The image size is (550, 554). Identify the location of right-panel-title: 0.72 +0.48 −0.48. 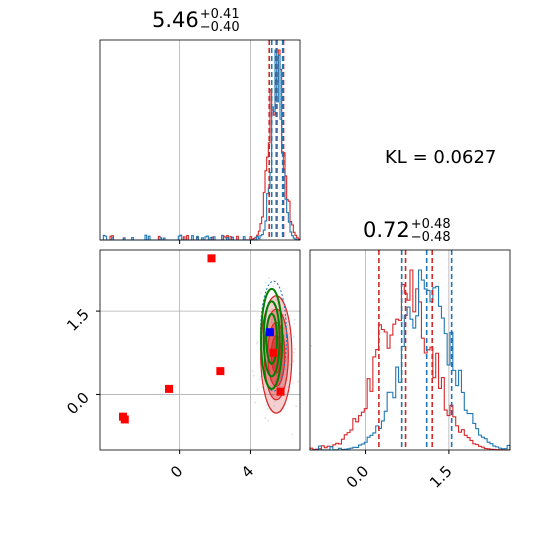
(407, 232).